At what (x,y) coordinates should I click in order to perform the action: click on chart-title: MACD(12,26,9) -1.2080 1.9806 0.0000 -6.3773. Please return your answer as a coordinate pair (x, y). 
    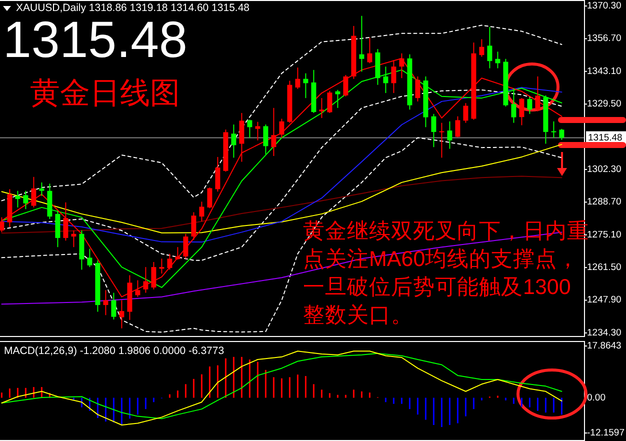
    Looking at the image, I should click on (114, 351).